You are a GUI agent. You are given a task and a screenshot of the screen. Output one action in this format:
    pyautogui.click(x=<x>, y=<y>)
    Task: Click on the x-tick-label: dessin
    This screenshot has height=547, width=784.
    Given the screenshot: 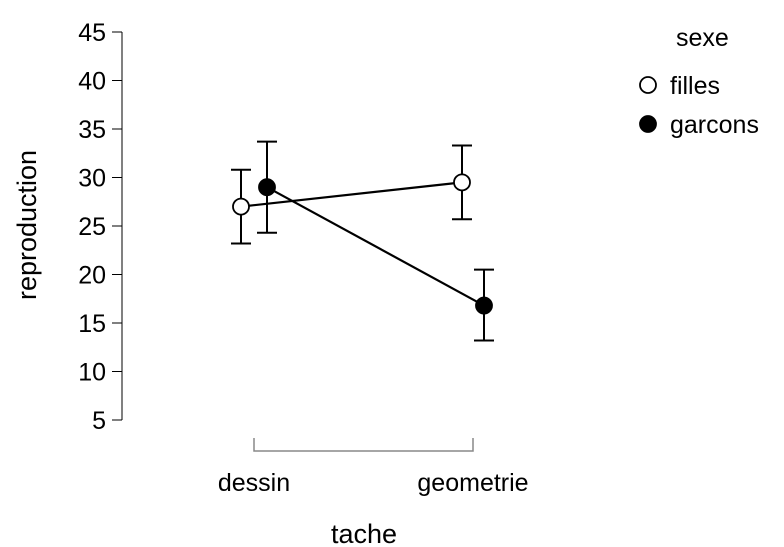 What is the action you would take?
    pyautogui.click(x=254, y=483)
    